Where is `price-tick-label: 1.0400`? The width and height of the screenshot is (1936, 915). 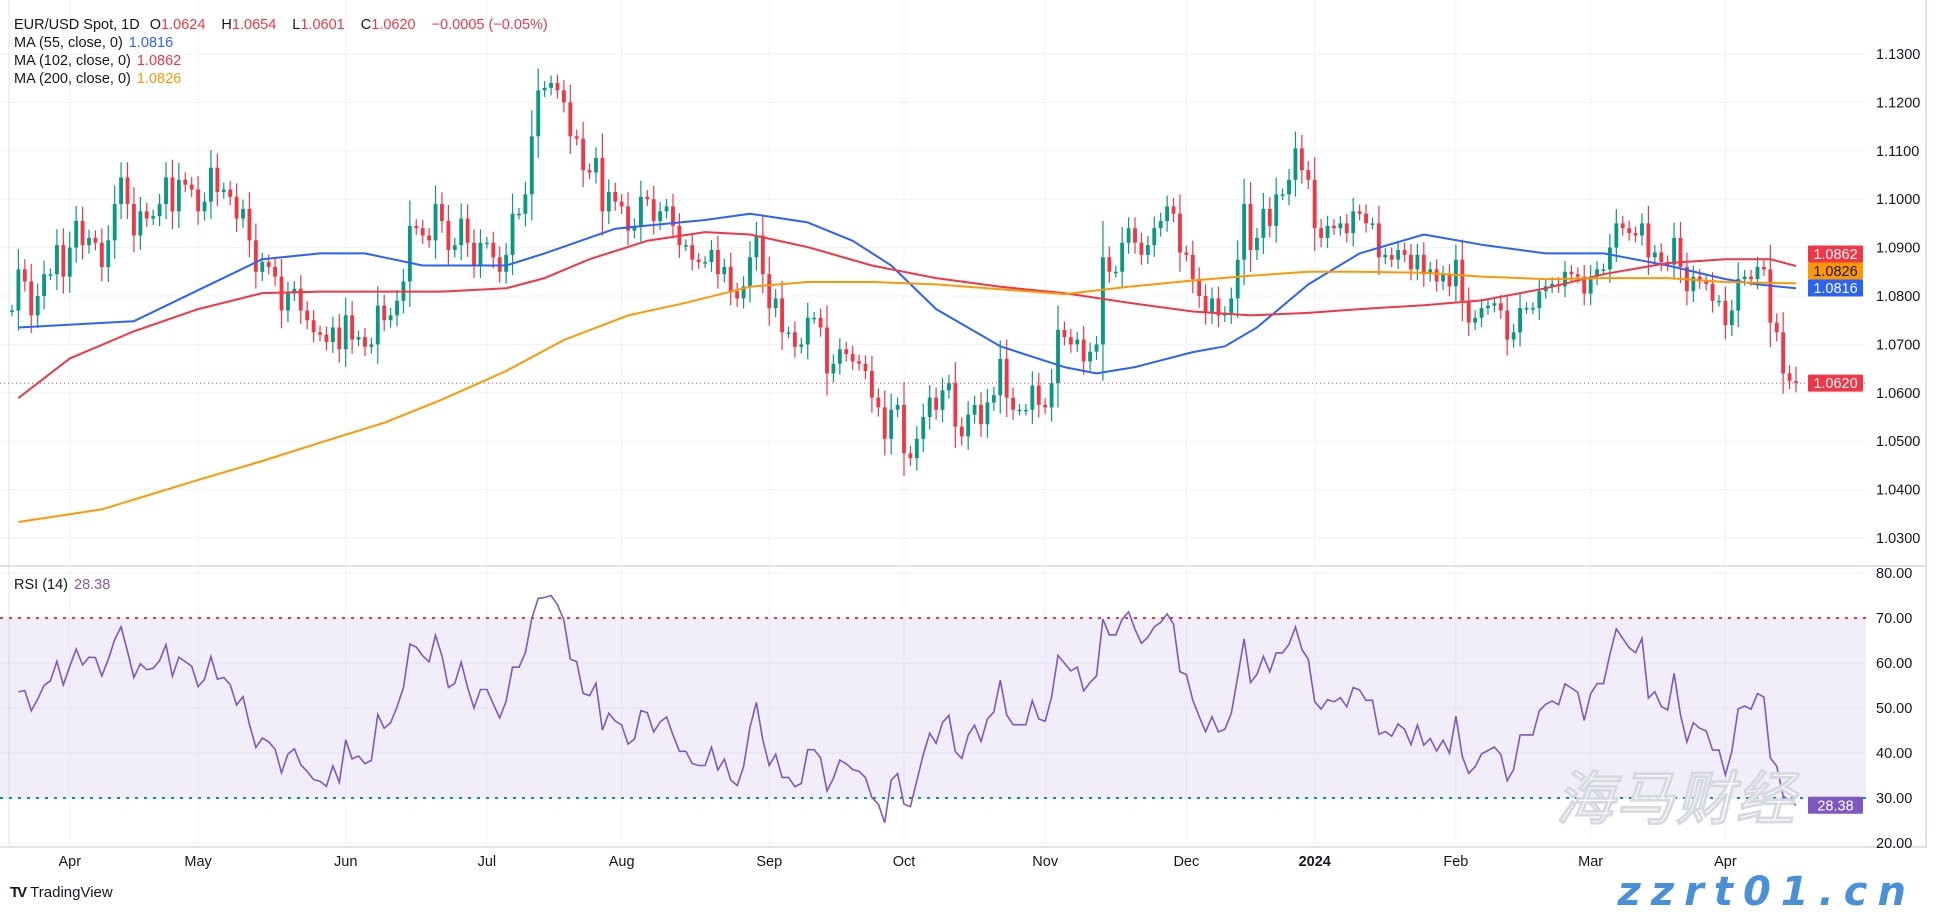 price-tick-label: 1.0400 is located at coordinates (1898, 491).